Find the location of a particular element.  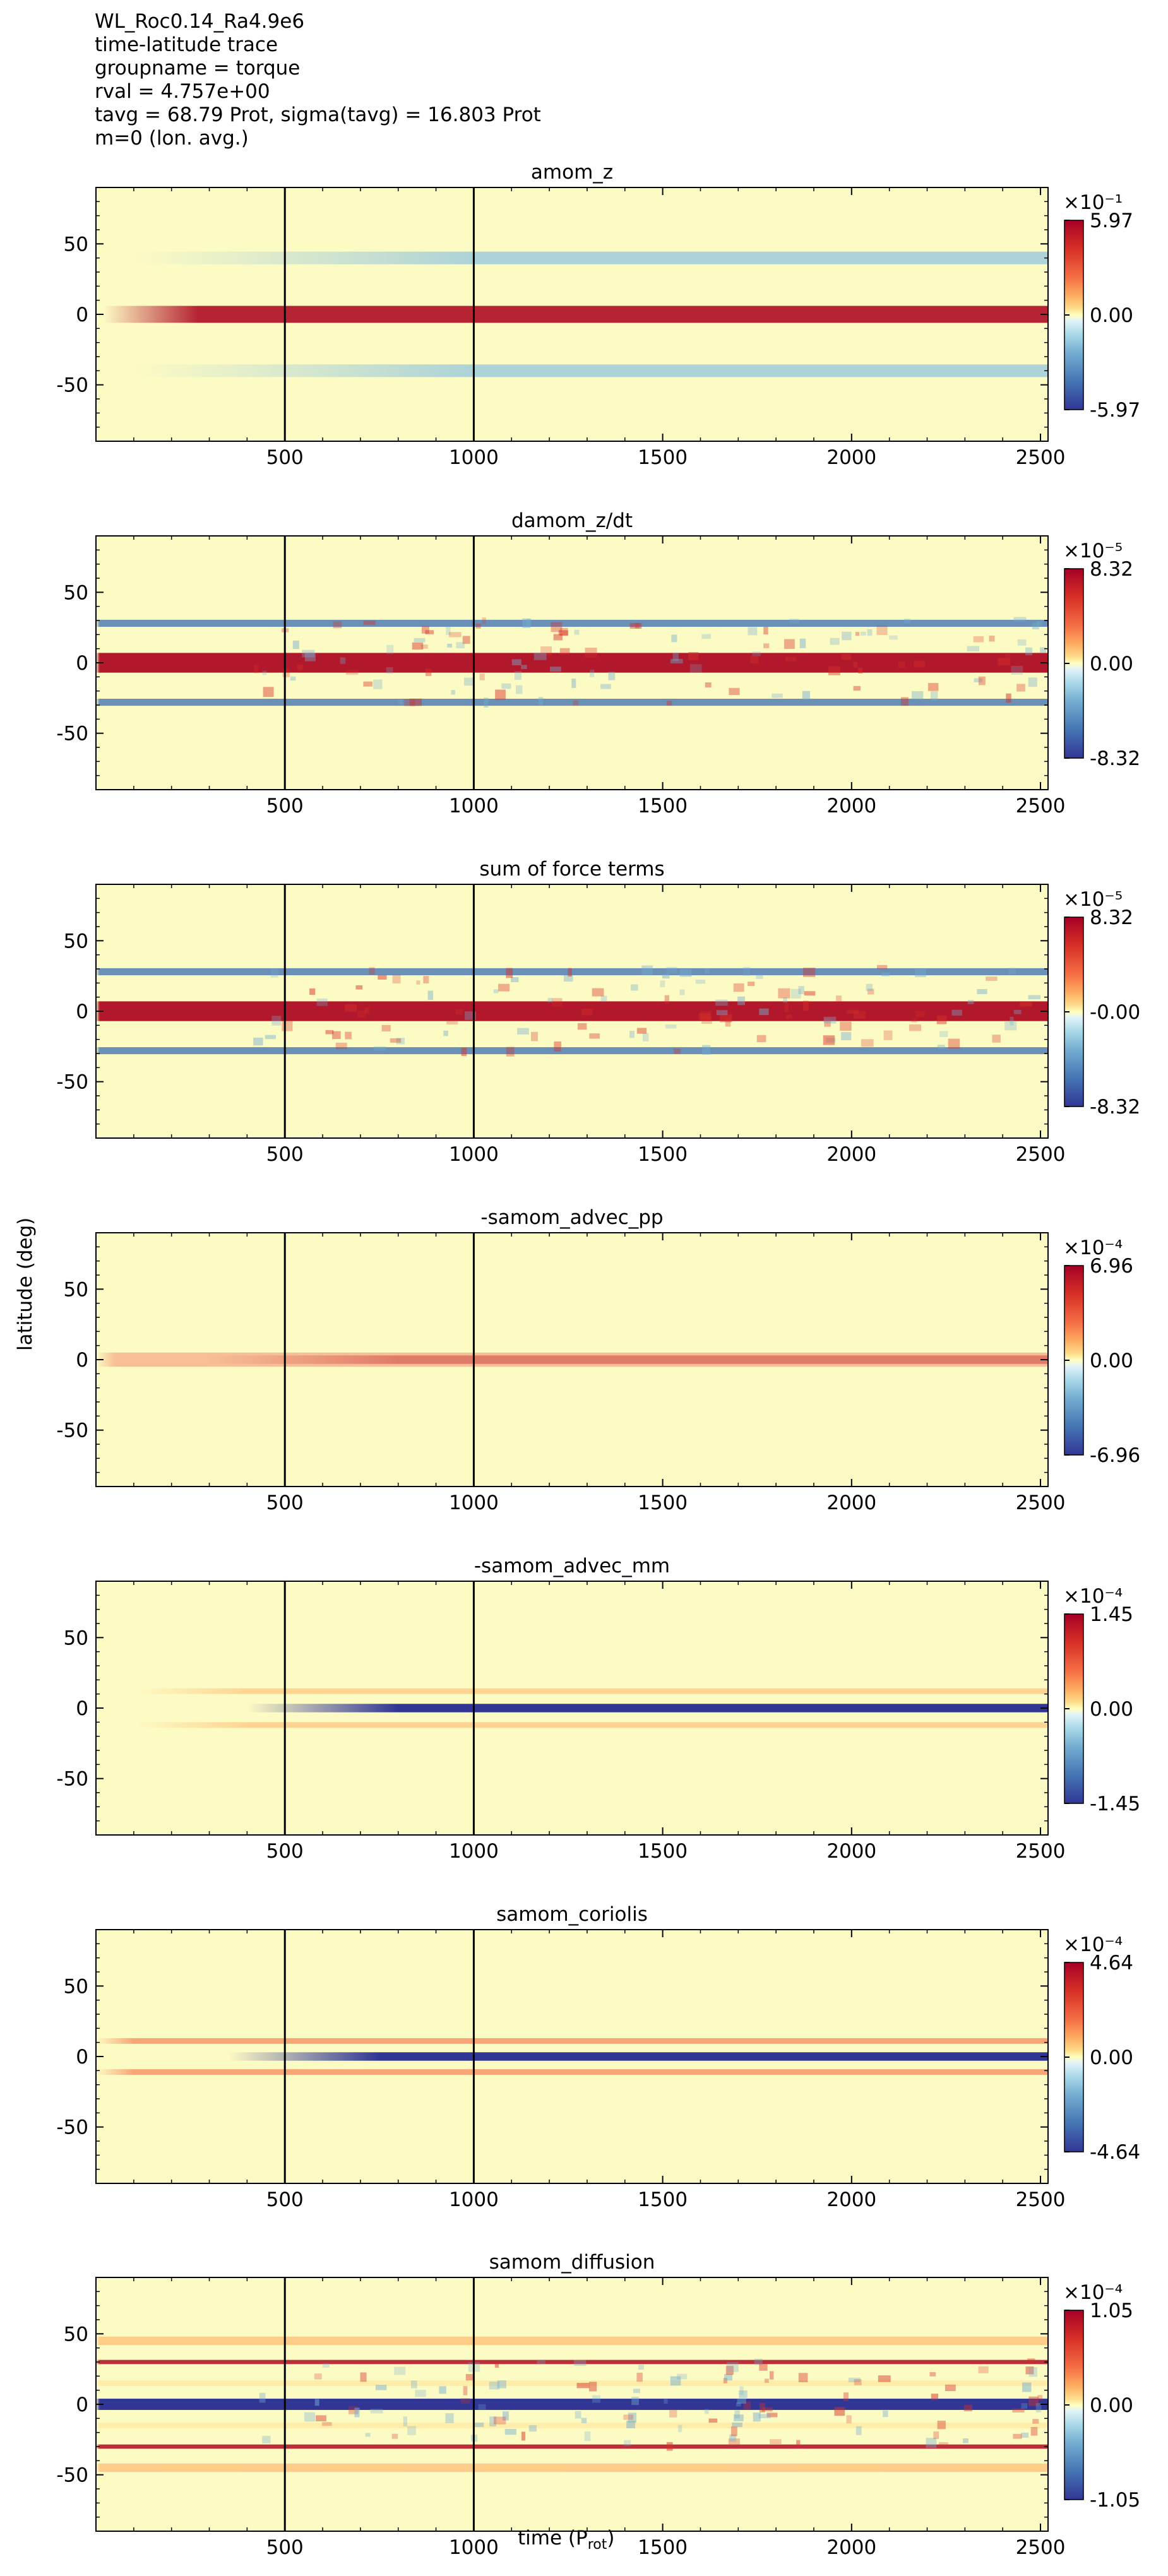

header-line: m=0 (lon. avg.) is located at coordinates (172, 138).